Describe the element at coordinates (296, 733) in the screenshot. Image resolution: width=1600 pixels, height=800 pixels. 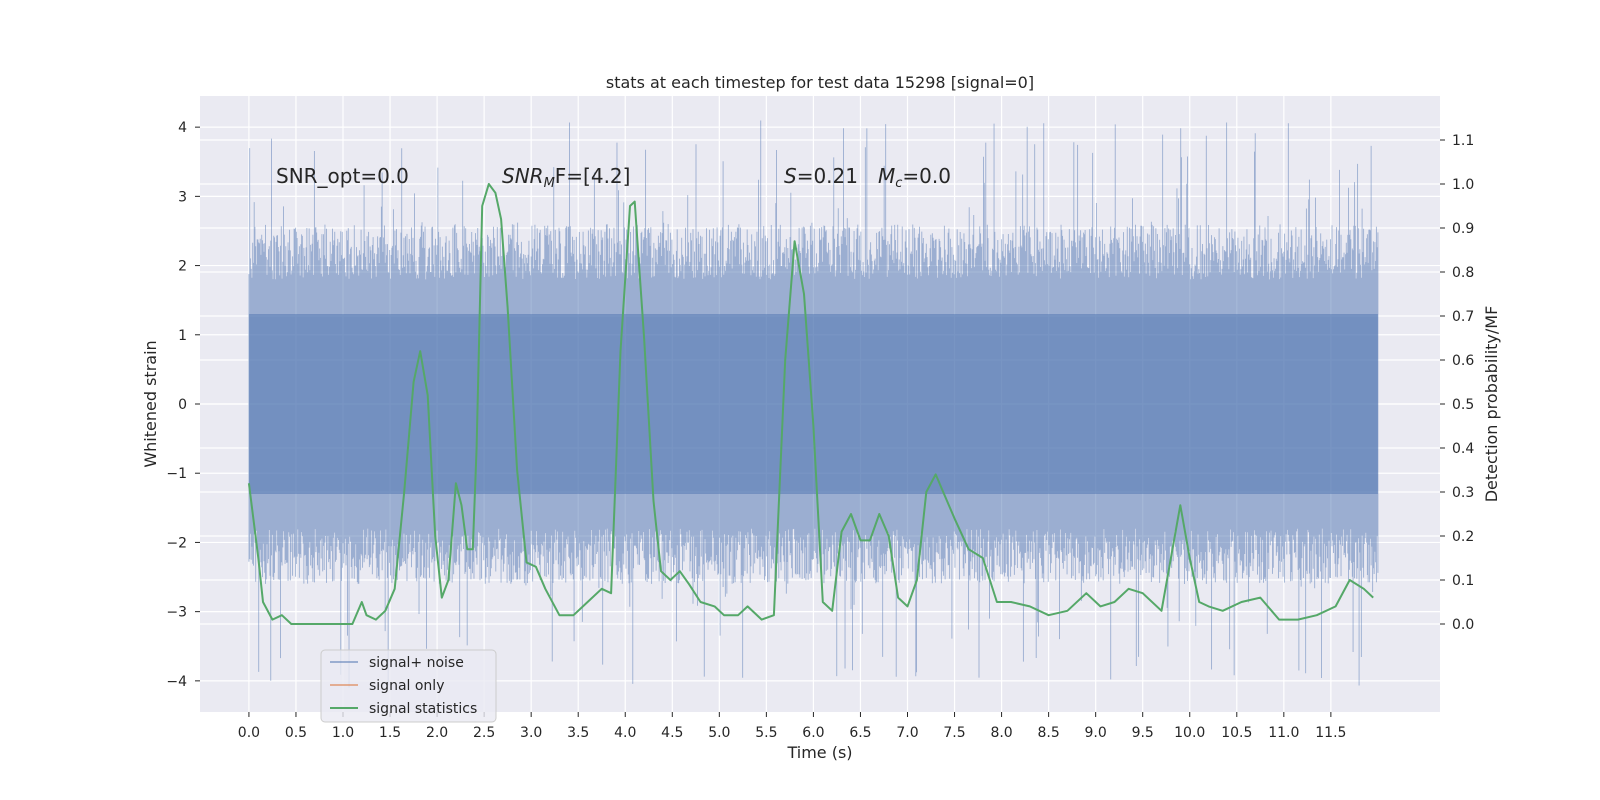
I see `x-tick-label: 0.5` at that location.